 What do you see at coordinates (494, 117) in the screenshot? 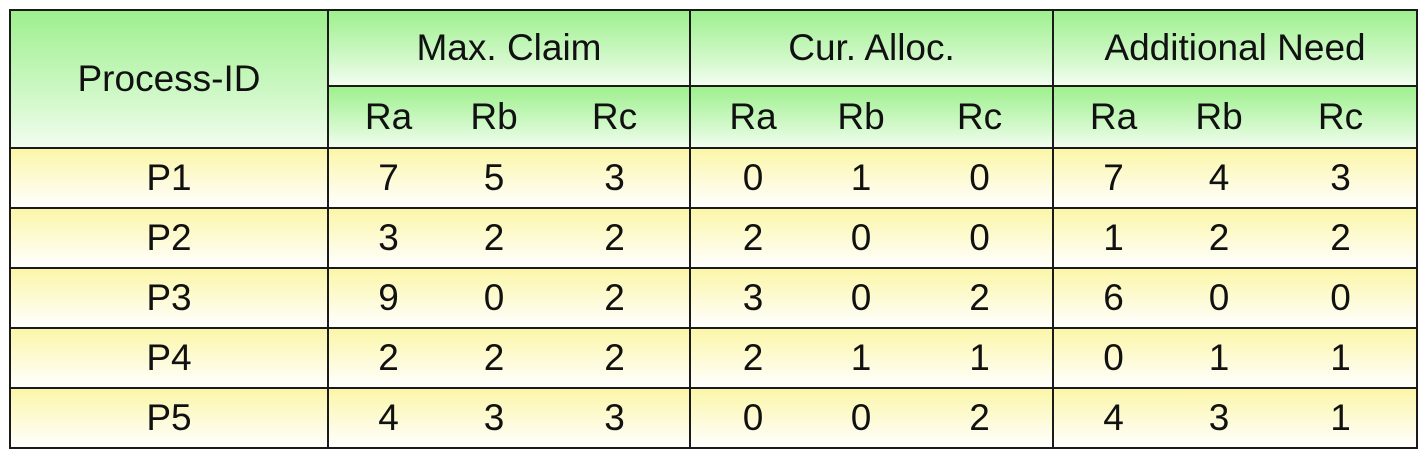
I see `max-claim-rb-header: Rb` at bounding box center [494, 117].